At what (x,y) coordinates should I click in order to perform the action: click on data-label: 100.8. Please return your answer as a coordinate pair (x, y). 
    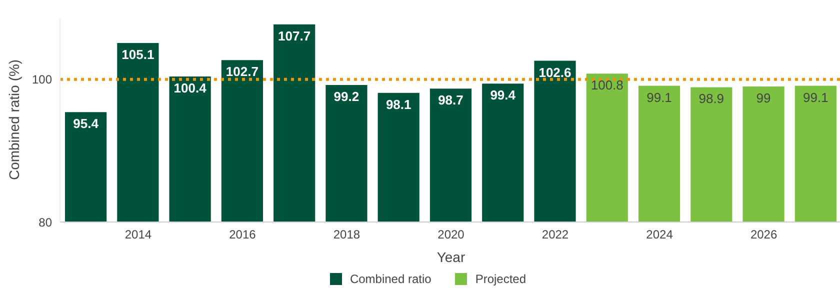
    Looking at the image, I should click on (607, 85).